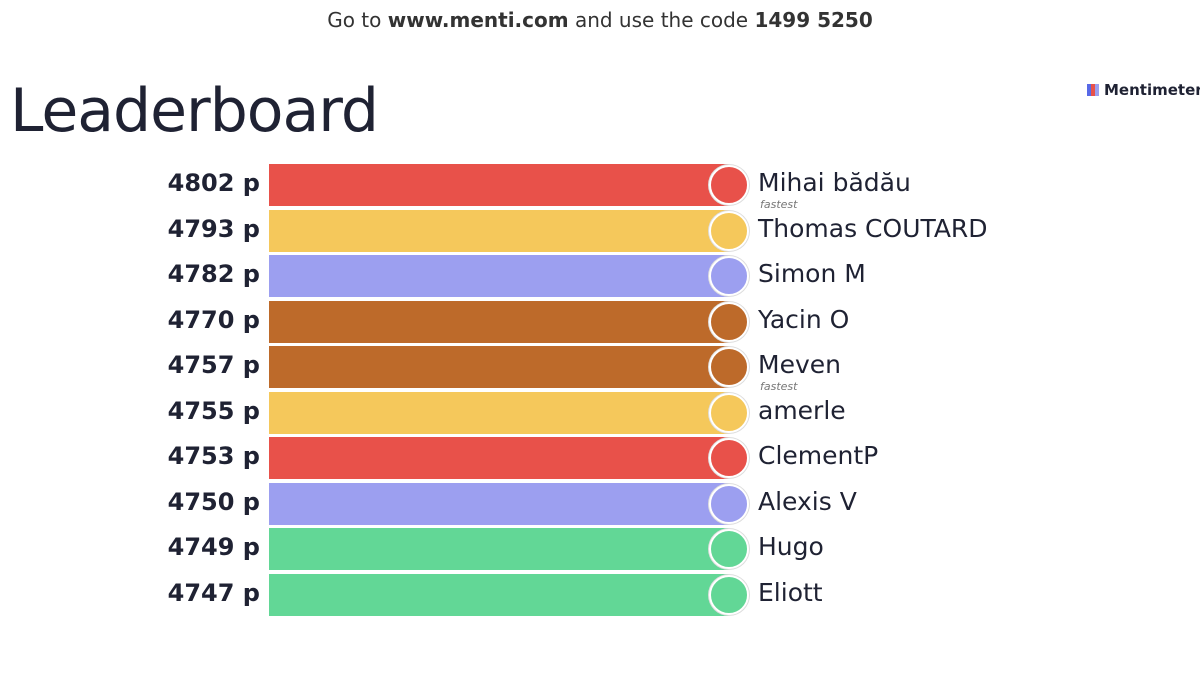 Image resolution: width=1200 pixels, height=677 pixels. Describe the element at coordinates (807, 501) in the screenshot. I see `player-name: Alexis V` at that location.